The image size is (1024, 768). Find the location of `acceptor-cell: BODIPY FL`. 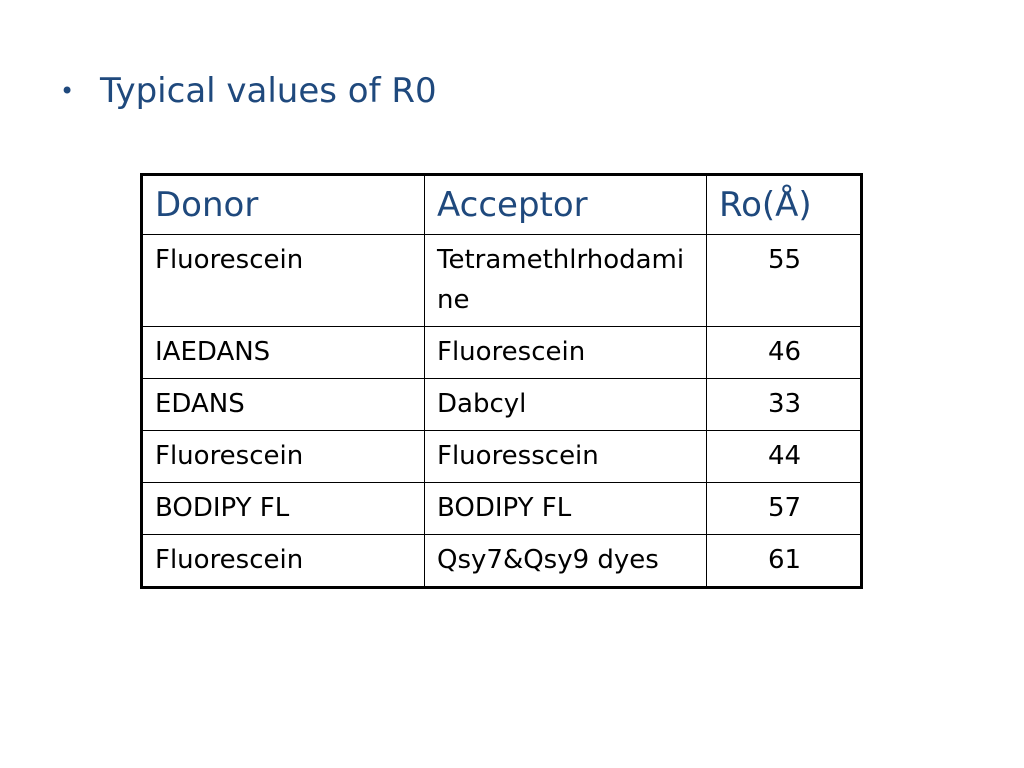

acceptor-cell: BODIPY FL is located at coordinates (565, 508).